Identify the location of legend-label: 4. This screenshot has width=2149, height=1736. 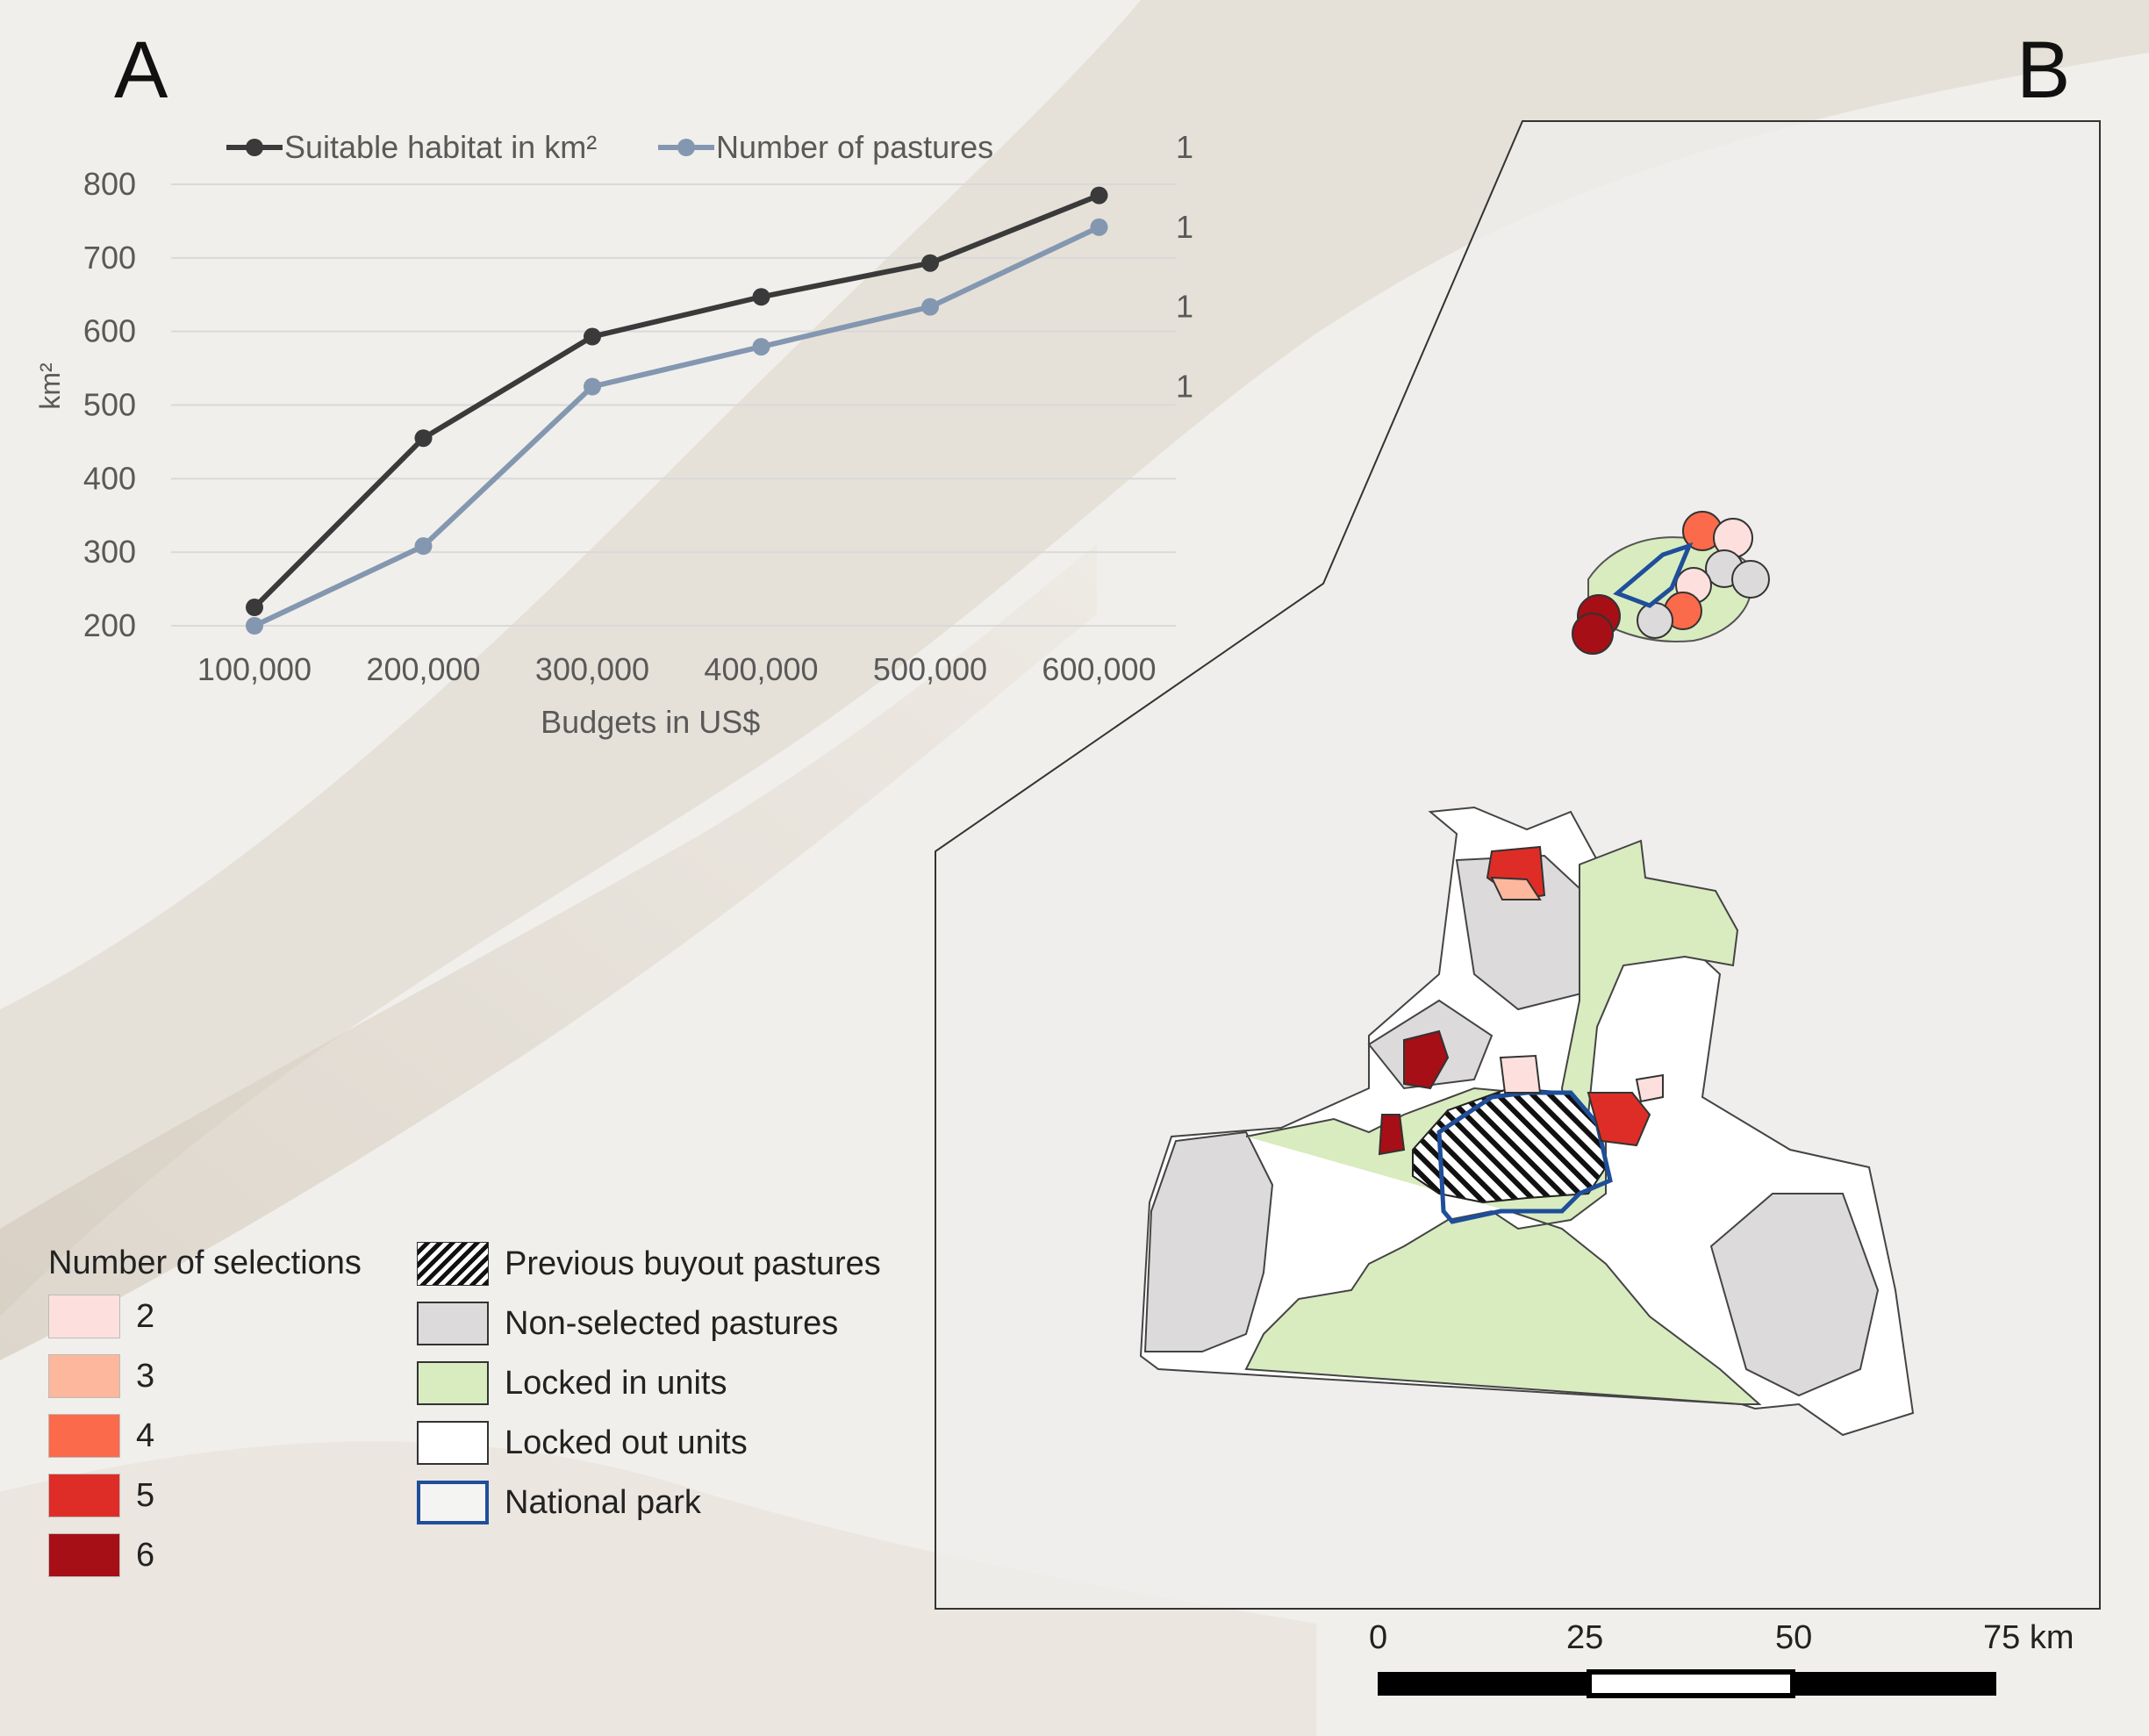
(145, 1435).